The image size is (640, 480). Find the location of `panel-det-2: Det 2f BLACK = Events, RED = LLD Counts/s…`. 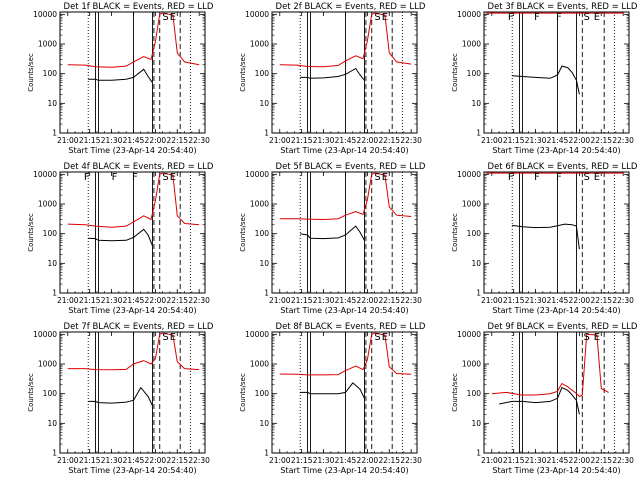

panel-det-2: Det 2f BLACK = Events, RED = LLD Counts/s… is located at coordinates (332, 78).